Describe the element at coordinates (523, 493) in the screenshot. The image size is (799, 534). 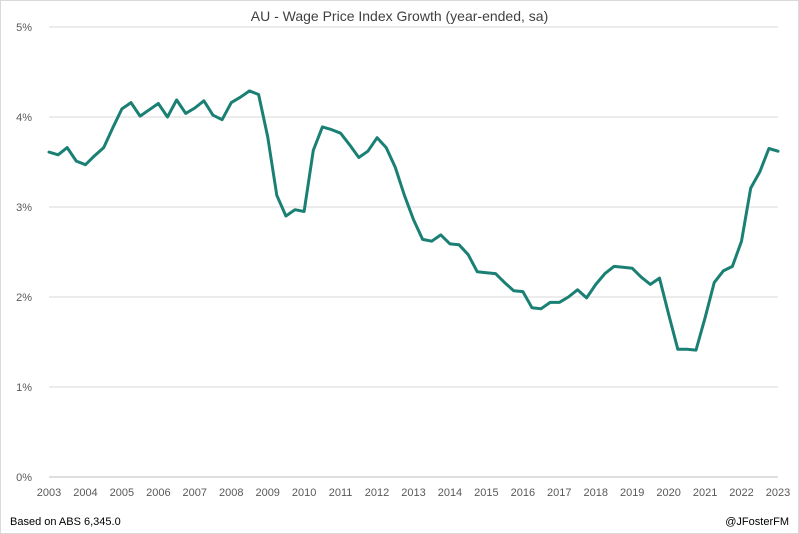
I see `x-tick-label: 2016` at that location.